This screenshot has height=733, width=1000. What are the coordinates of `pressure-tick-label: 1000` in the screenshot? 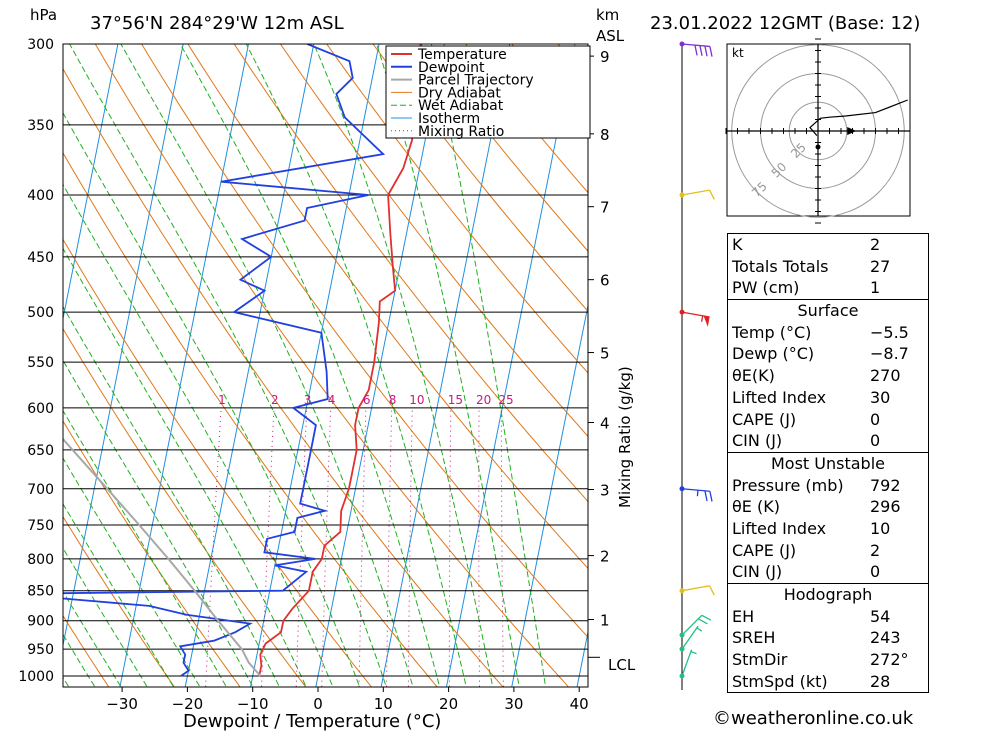 It's located at (36, 677).